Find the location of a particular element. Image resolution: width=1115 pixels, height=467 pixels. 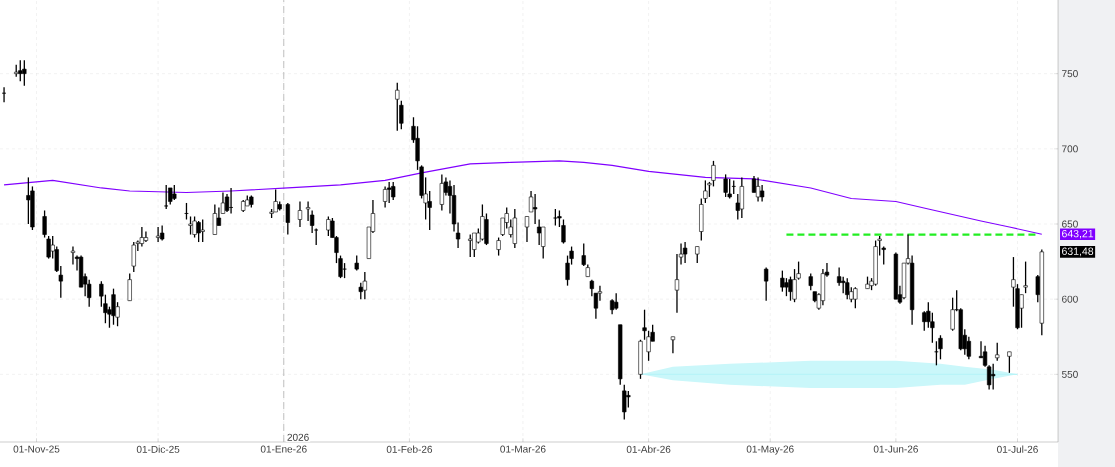

x-tick-label: 01-Nov-25 is located at coordinates (36, 449).